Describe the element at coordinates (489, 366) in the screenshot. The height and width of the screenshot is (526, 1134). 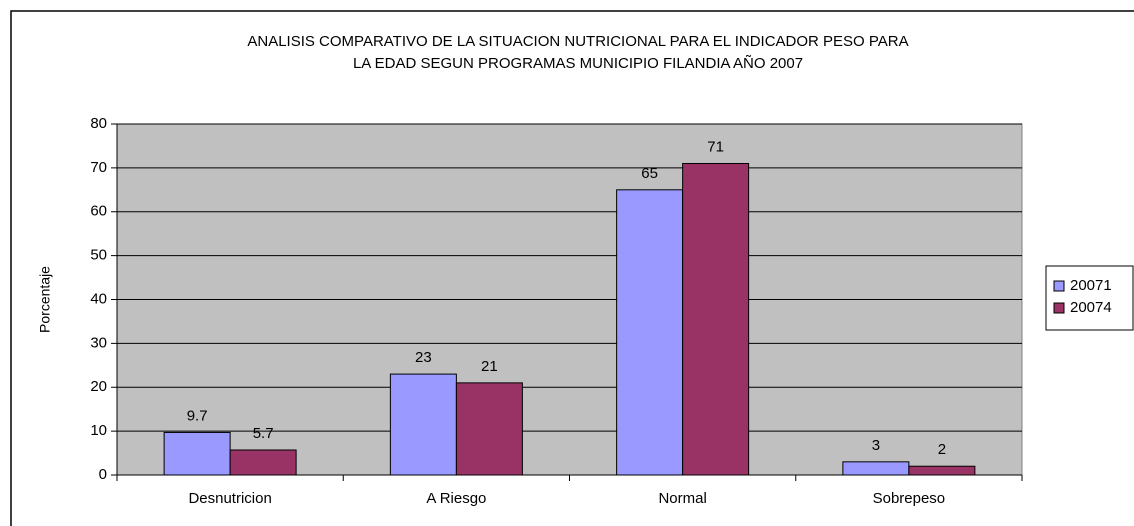
I see `data-label: 21` at that location.